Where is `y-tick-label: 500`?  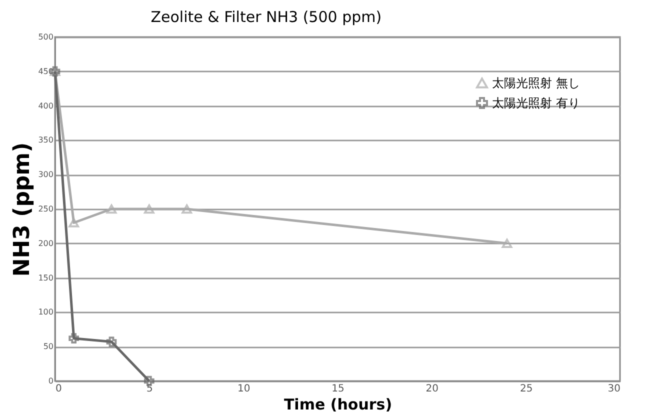 y-tick-label: 500 is located at coordinates (46, 37).